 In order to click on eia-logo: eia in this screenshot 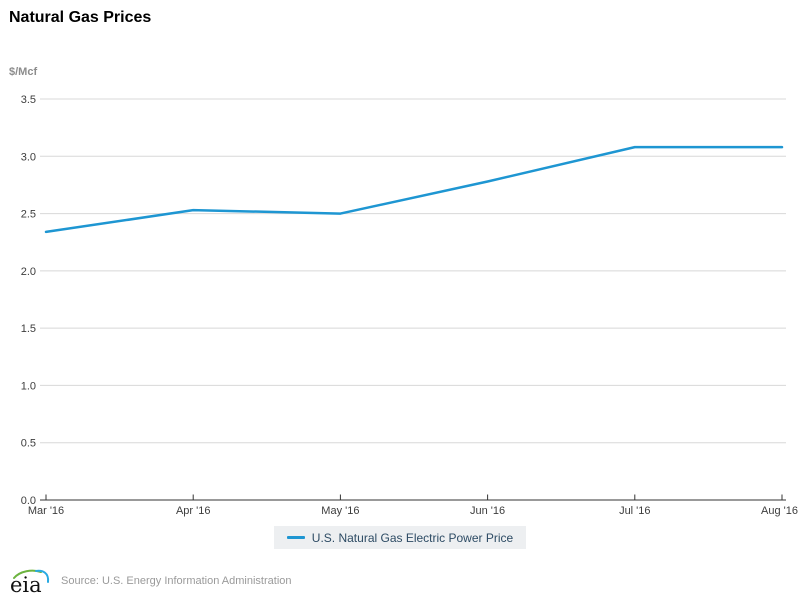, I will do `click(30, 583)`.